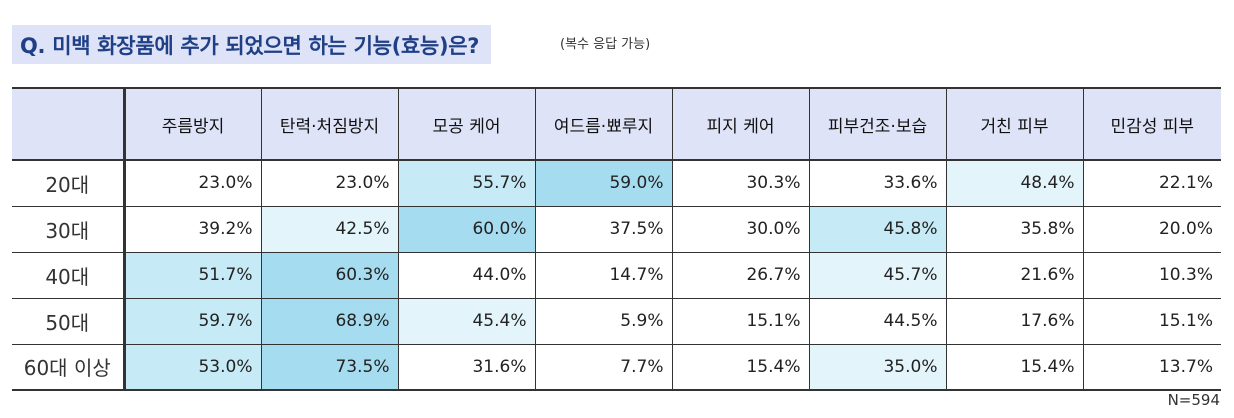 This screenshot has height=418, width=1234. I want to click on value-cell: 59.7%, so click(193, 321).